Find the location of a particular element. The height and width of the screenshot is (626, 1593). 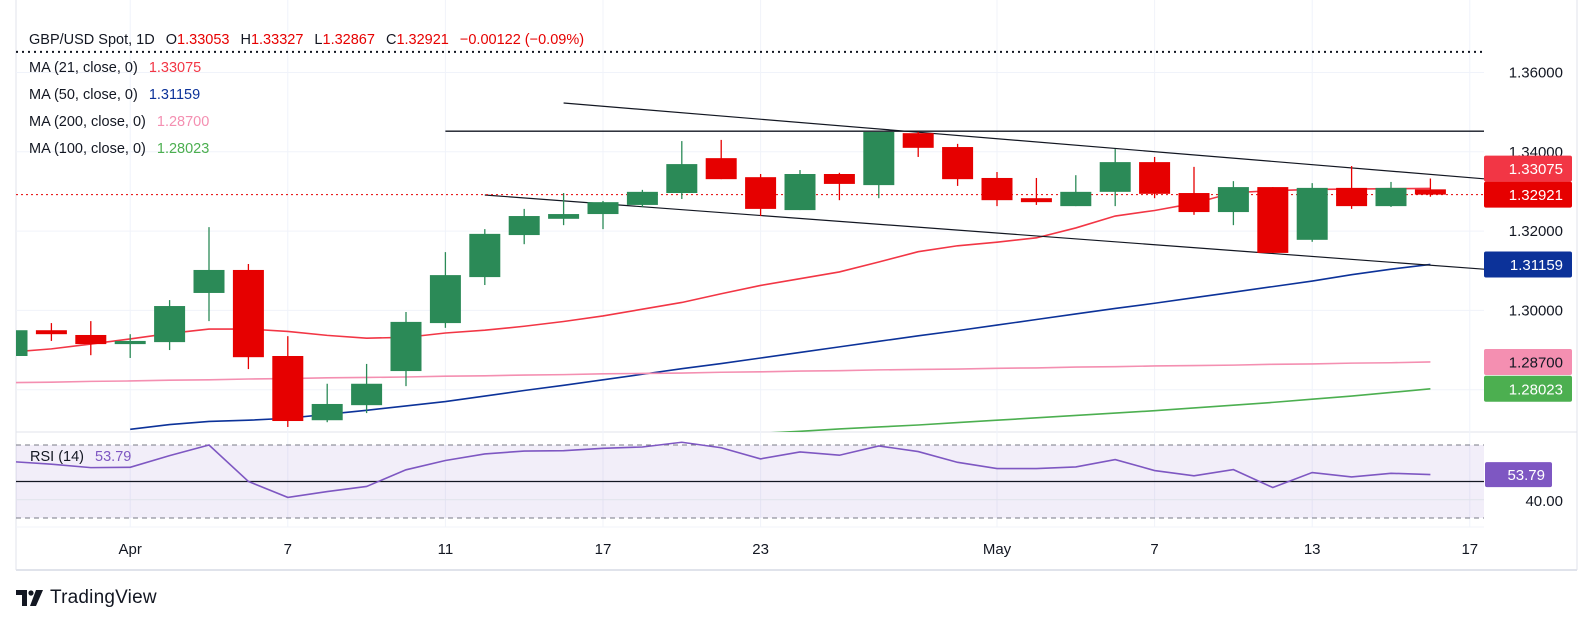

price-badge-label: 1.32921 is located at coordinates (1536, 195).